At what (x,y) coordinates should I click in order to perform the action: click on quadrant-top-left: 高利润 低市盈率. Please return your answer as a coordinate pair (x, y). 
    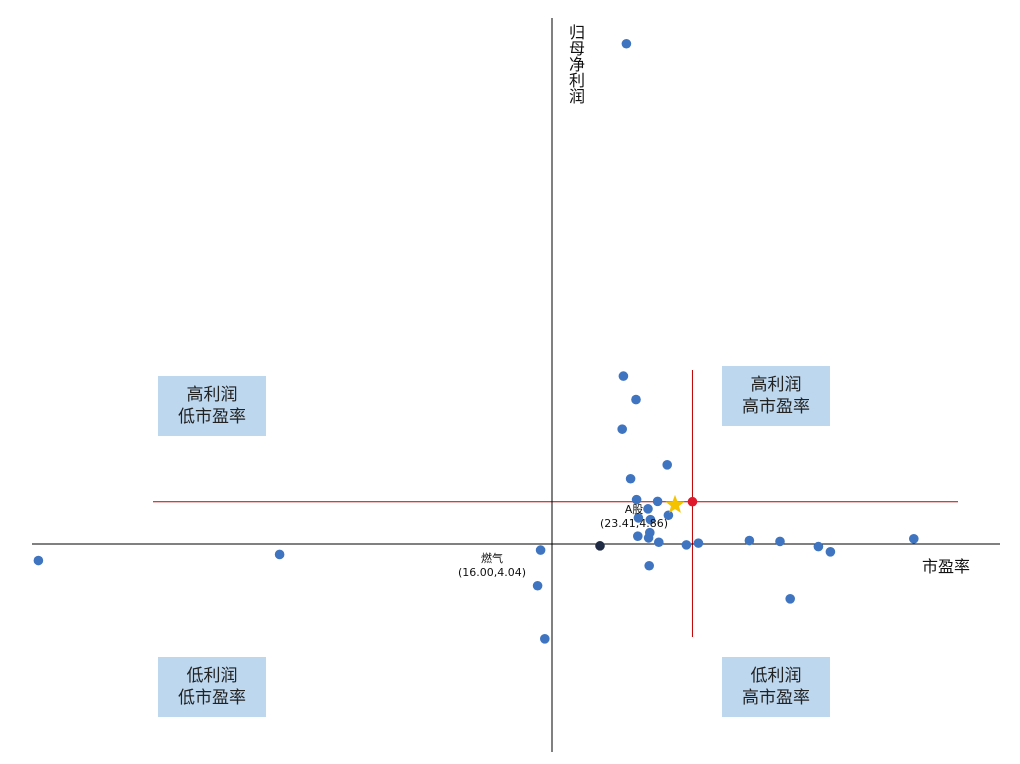
    Looking at the image, I should click on (212, 406).